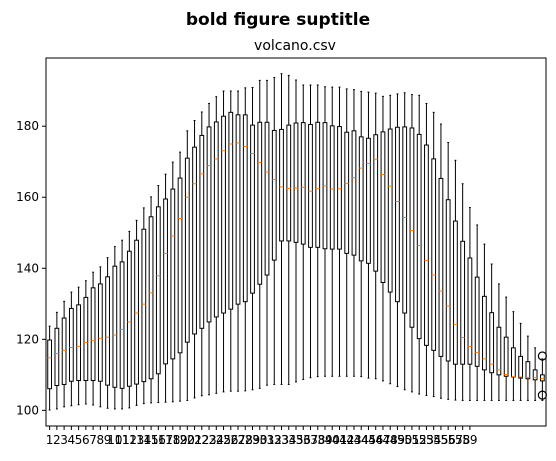 This screenshot has width=556, height=461. I want to click on x-tick-label: 19, so click(179, 440).